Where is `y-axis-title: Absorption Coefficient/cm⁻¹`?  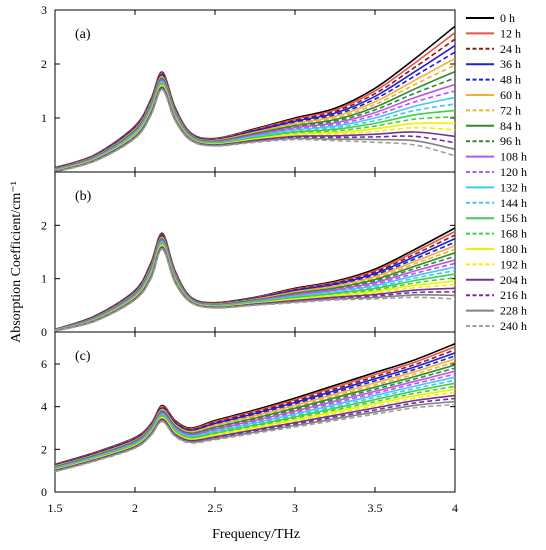 y-axis-title: Absorption Coefficient/cm⁻¹ is located at coordinates (16, 262).